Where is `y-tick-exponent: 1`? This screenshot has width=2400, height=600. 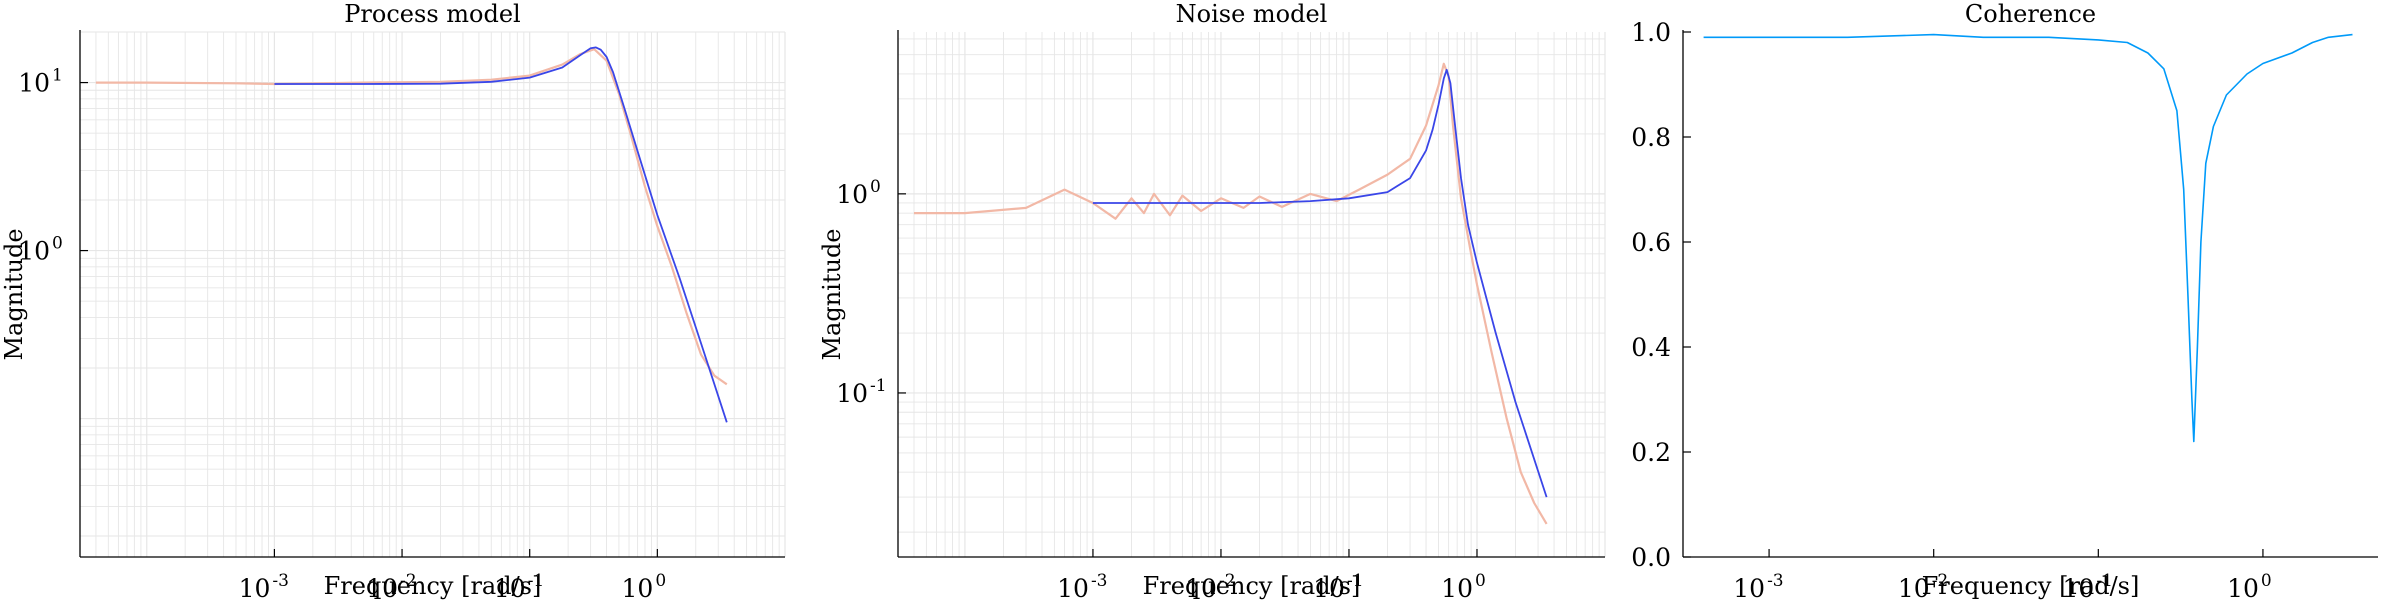 y-tick-exponent: 1 is located at coordinates (57, 76).